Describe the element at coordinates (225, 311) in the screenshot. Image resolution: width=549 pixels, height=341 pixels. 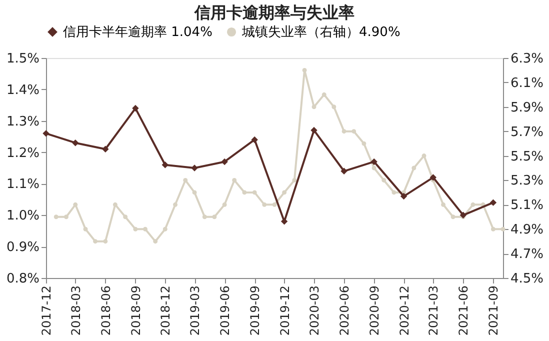
I see `x-tick-label: 2019-06` at that location.